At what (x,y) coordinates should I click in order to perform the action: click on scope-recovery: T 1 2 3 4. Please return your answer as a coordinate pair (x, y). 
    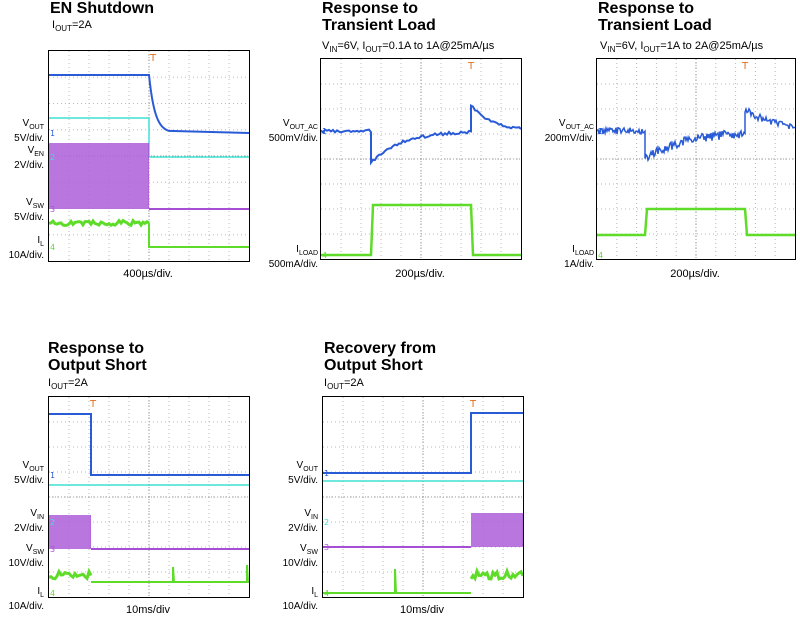
    Looking at the image, I should click on (423, 497).